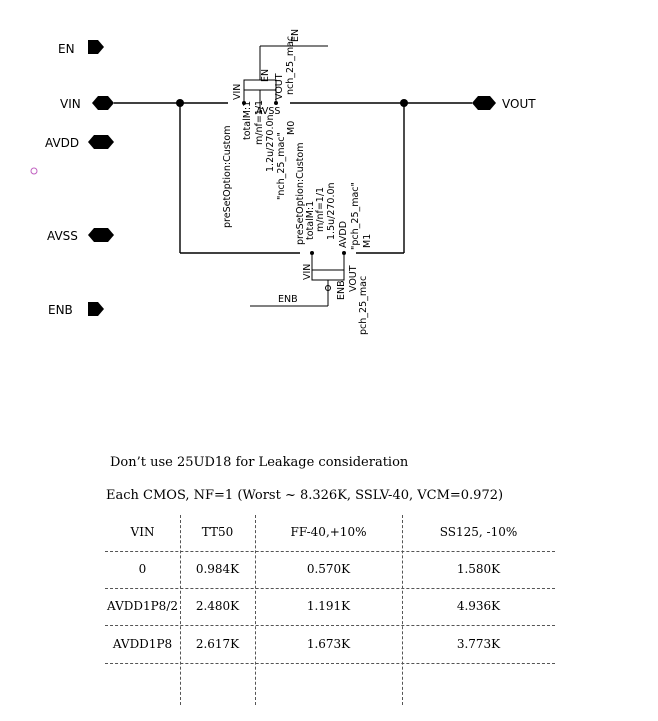 This screenshot has height=721, width=658. I want to click on table-cell: 4.936K, so click(478, 606).